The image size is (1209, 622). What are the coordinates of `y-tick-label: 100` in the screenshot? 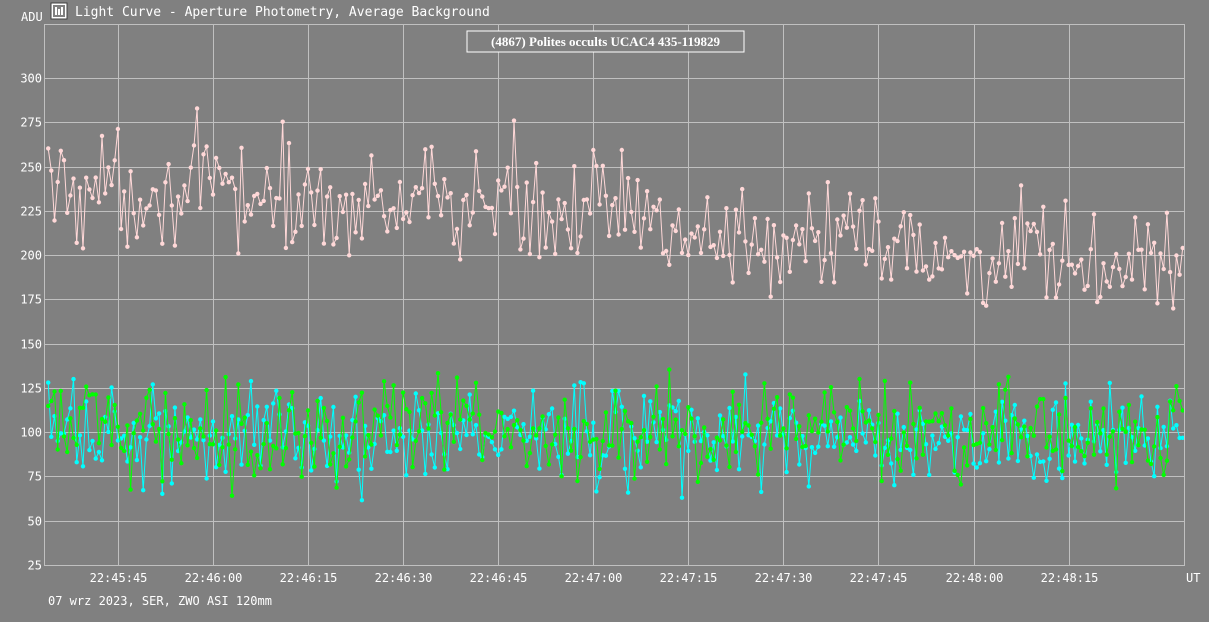 It's located at (31, 433).